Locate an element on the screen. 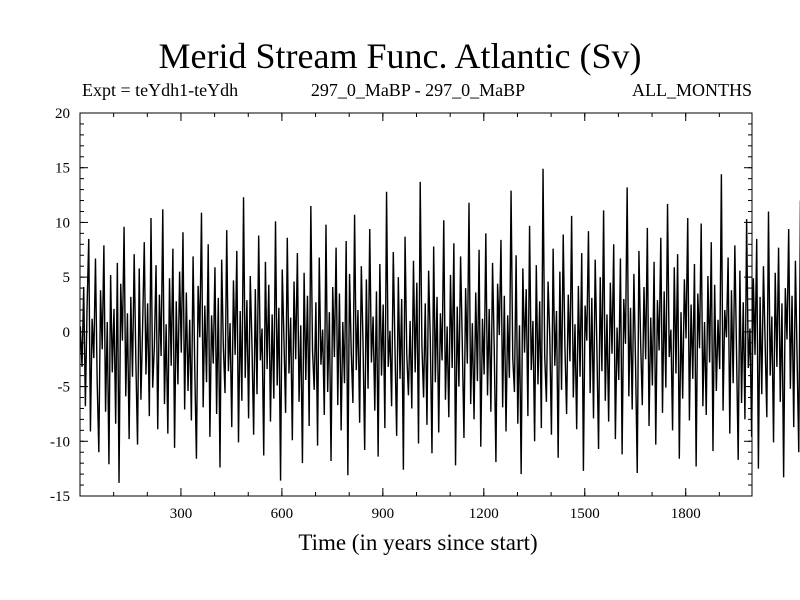  y-tick-label: 5 is located at coordinates (67, 278).